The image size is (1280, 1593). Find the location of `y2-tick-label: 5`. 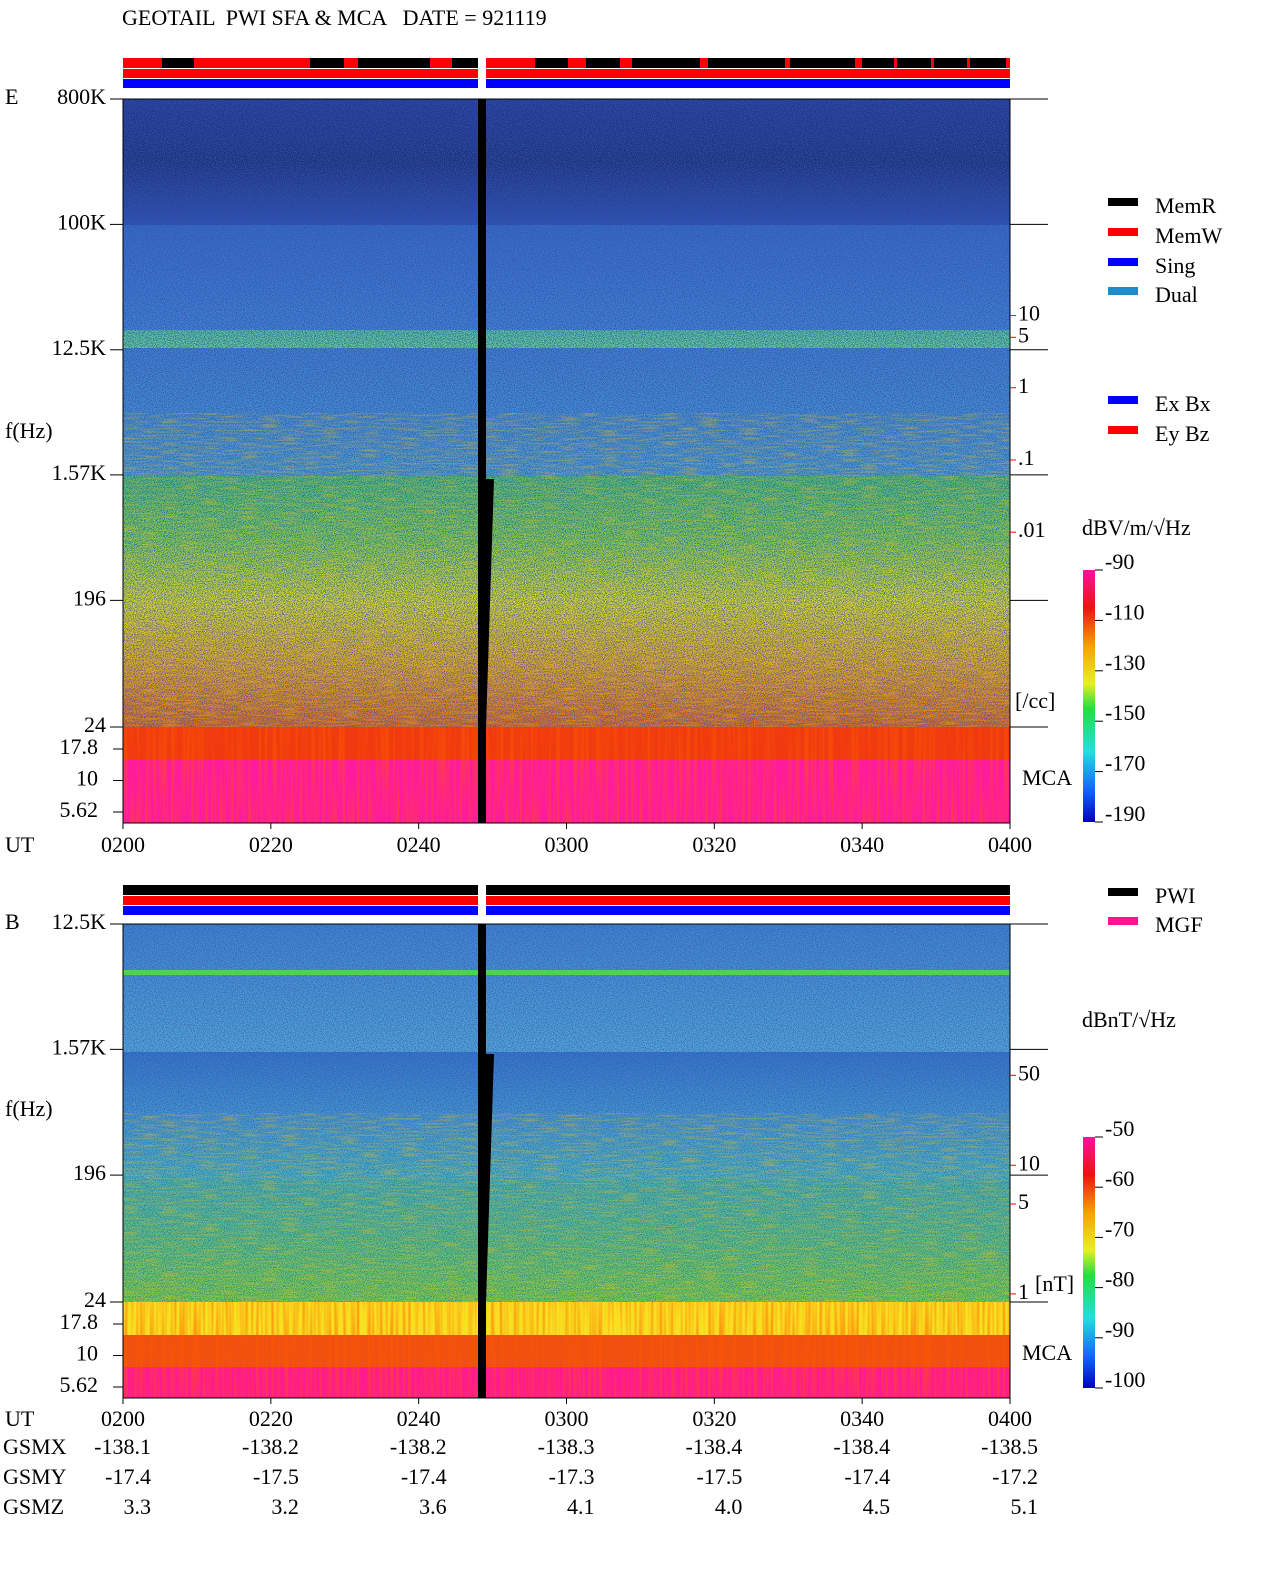

y2-tick-label: 5 is located at coordinates (1023, 1201).